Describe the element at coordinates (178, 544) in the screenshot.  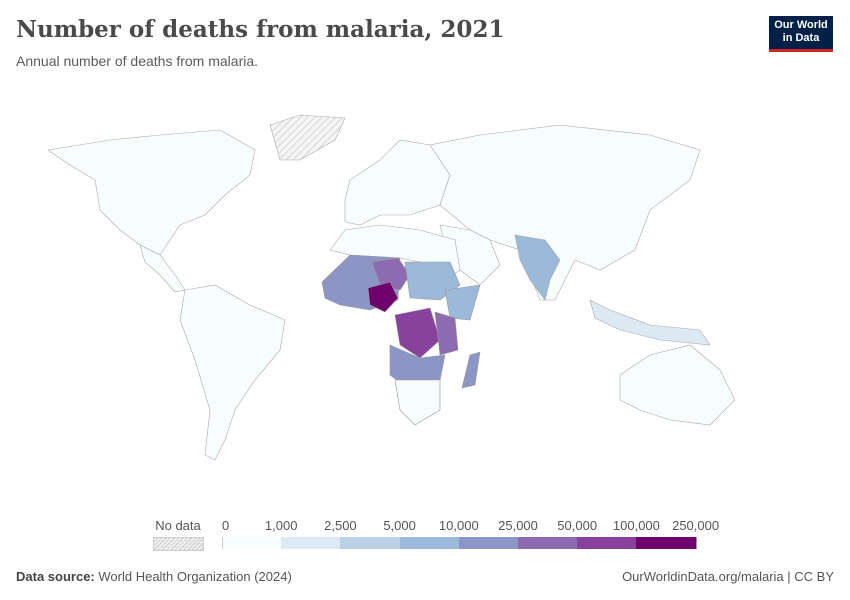
I see `legend-no-data-swatch` at that location.